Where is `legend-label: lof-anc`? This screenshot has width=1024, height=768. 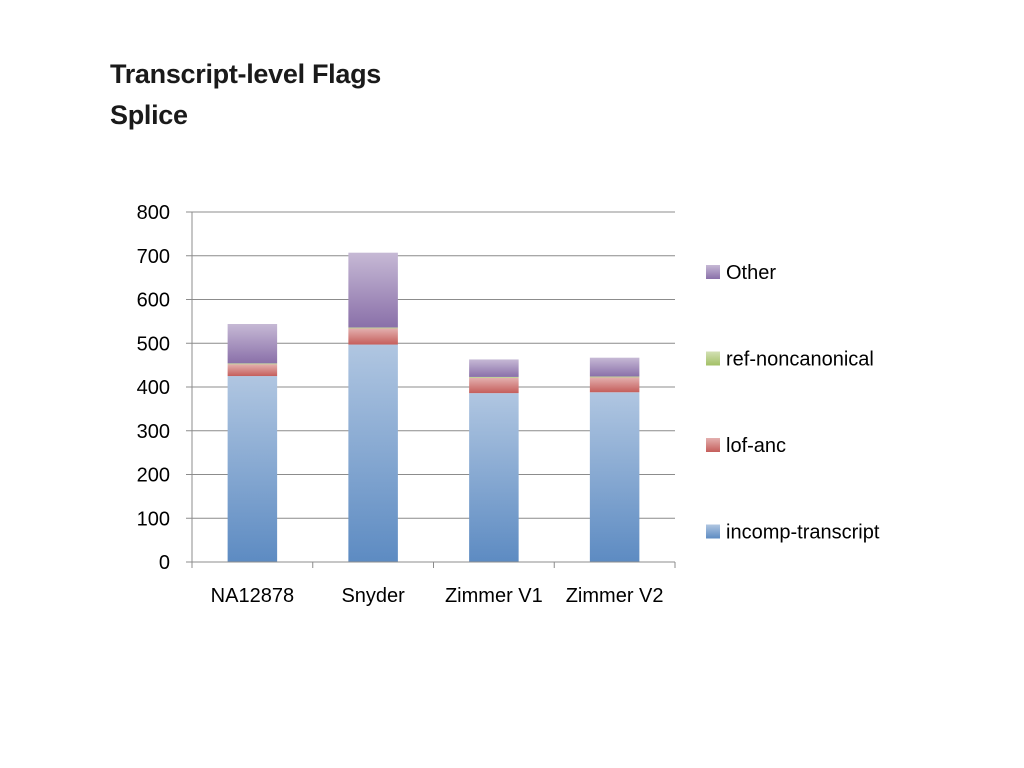
legend-label: lof-anc is located at coordinates (756, 446).